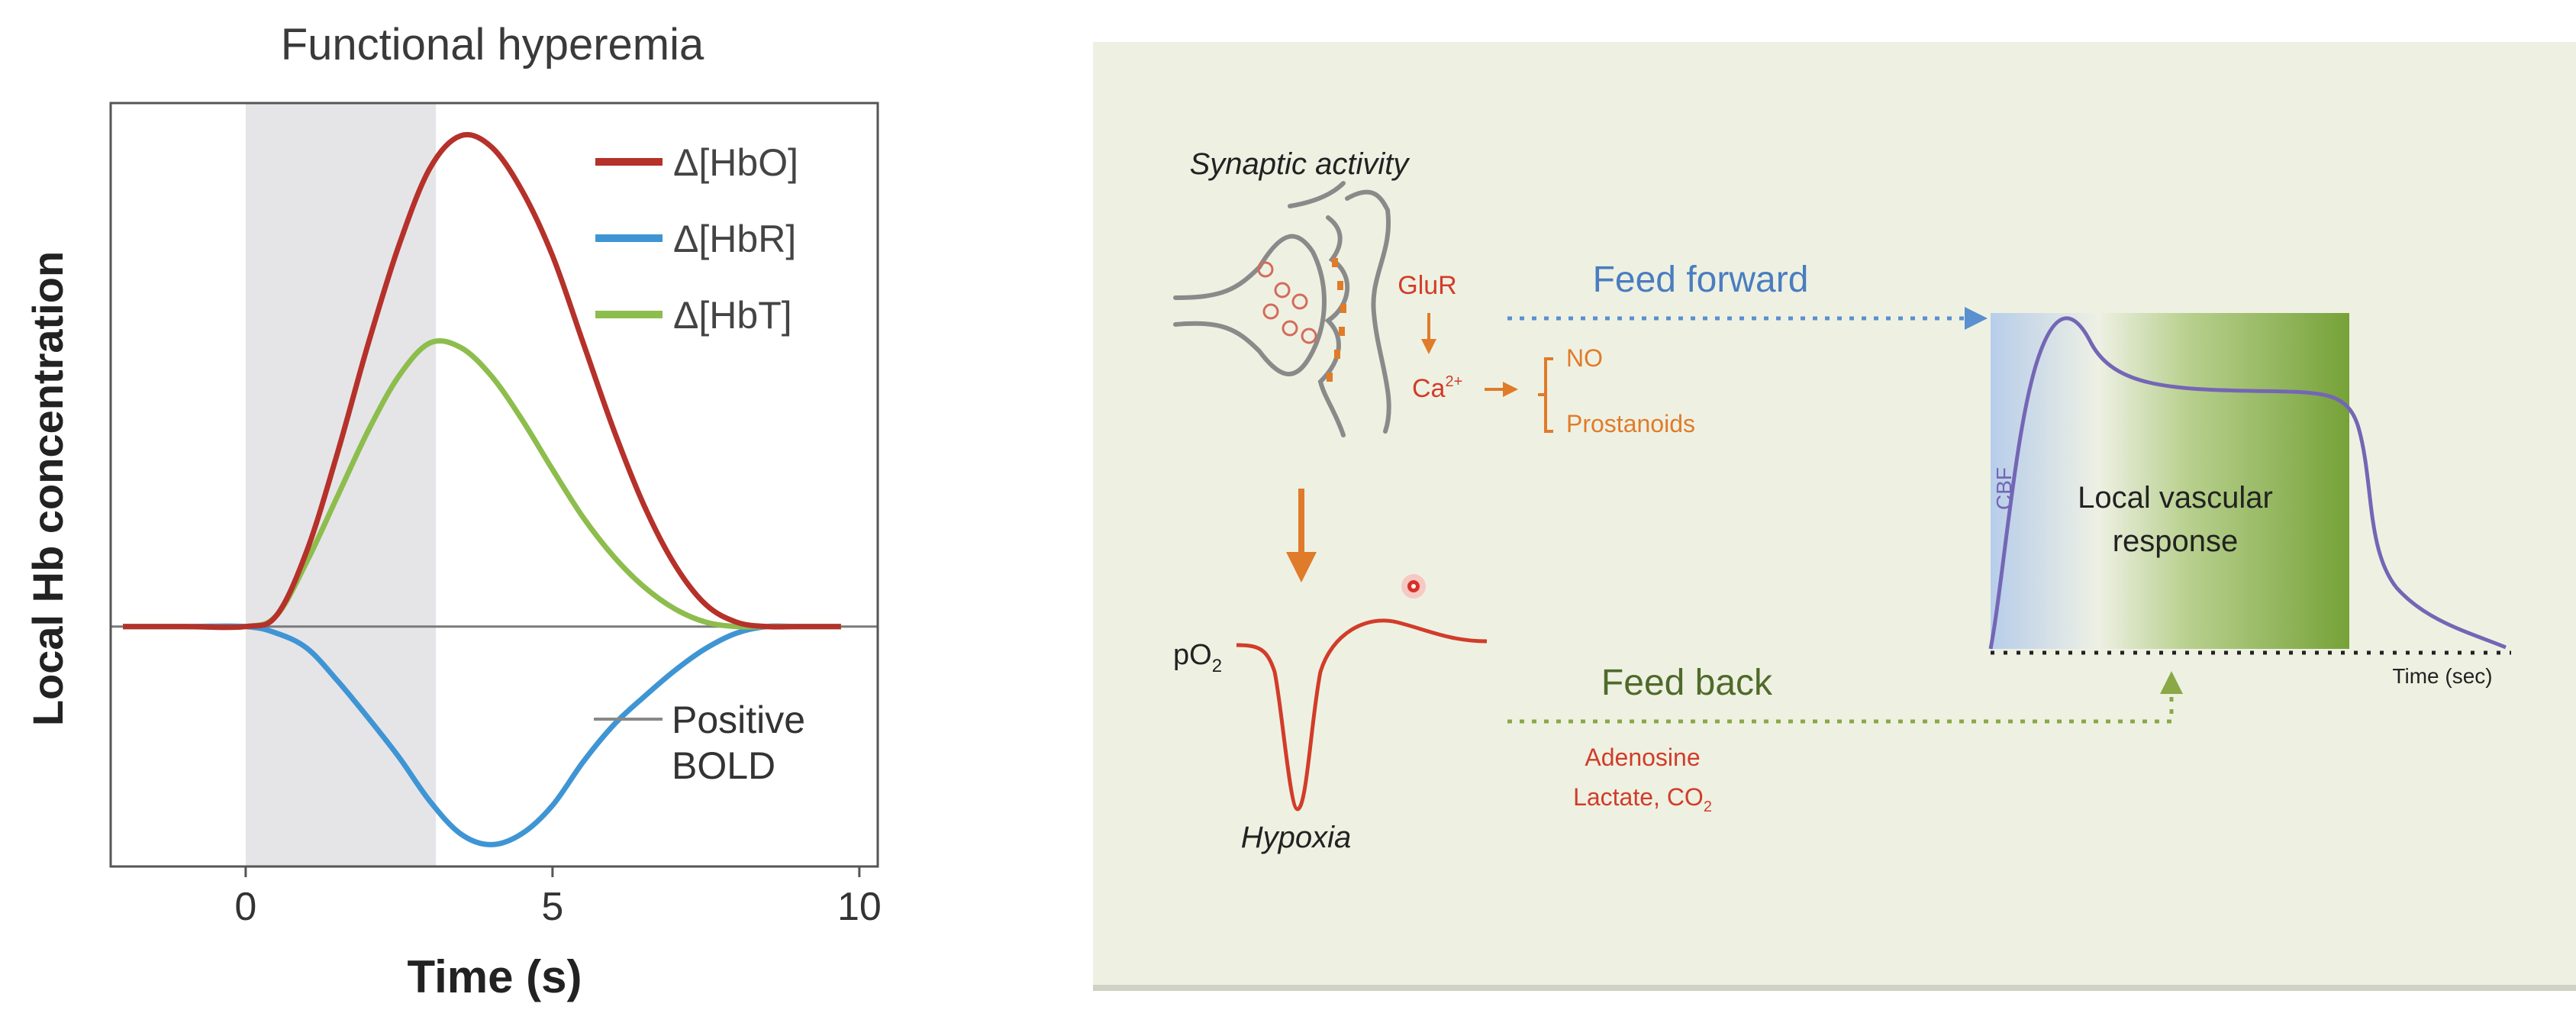 This screenshot has height=1010, width=2576. What do you see at coordinates (1584, 358) in the screenshot?
I see `no-label: NO` at bounding box center [1584, 358].